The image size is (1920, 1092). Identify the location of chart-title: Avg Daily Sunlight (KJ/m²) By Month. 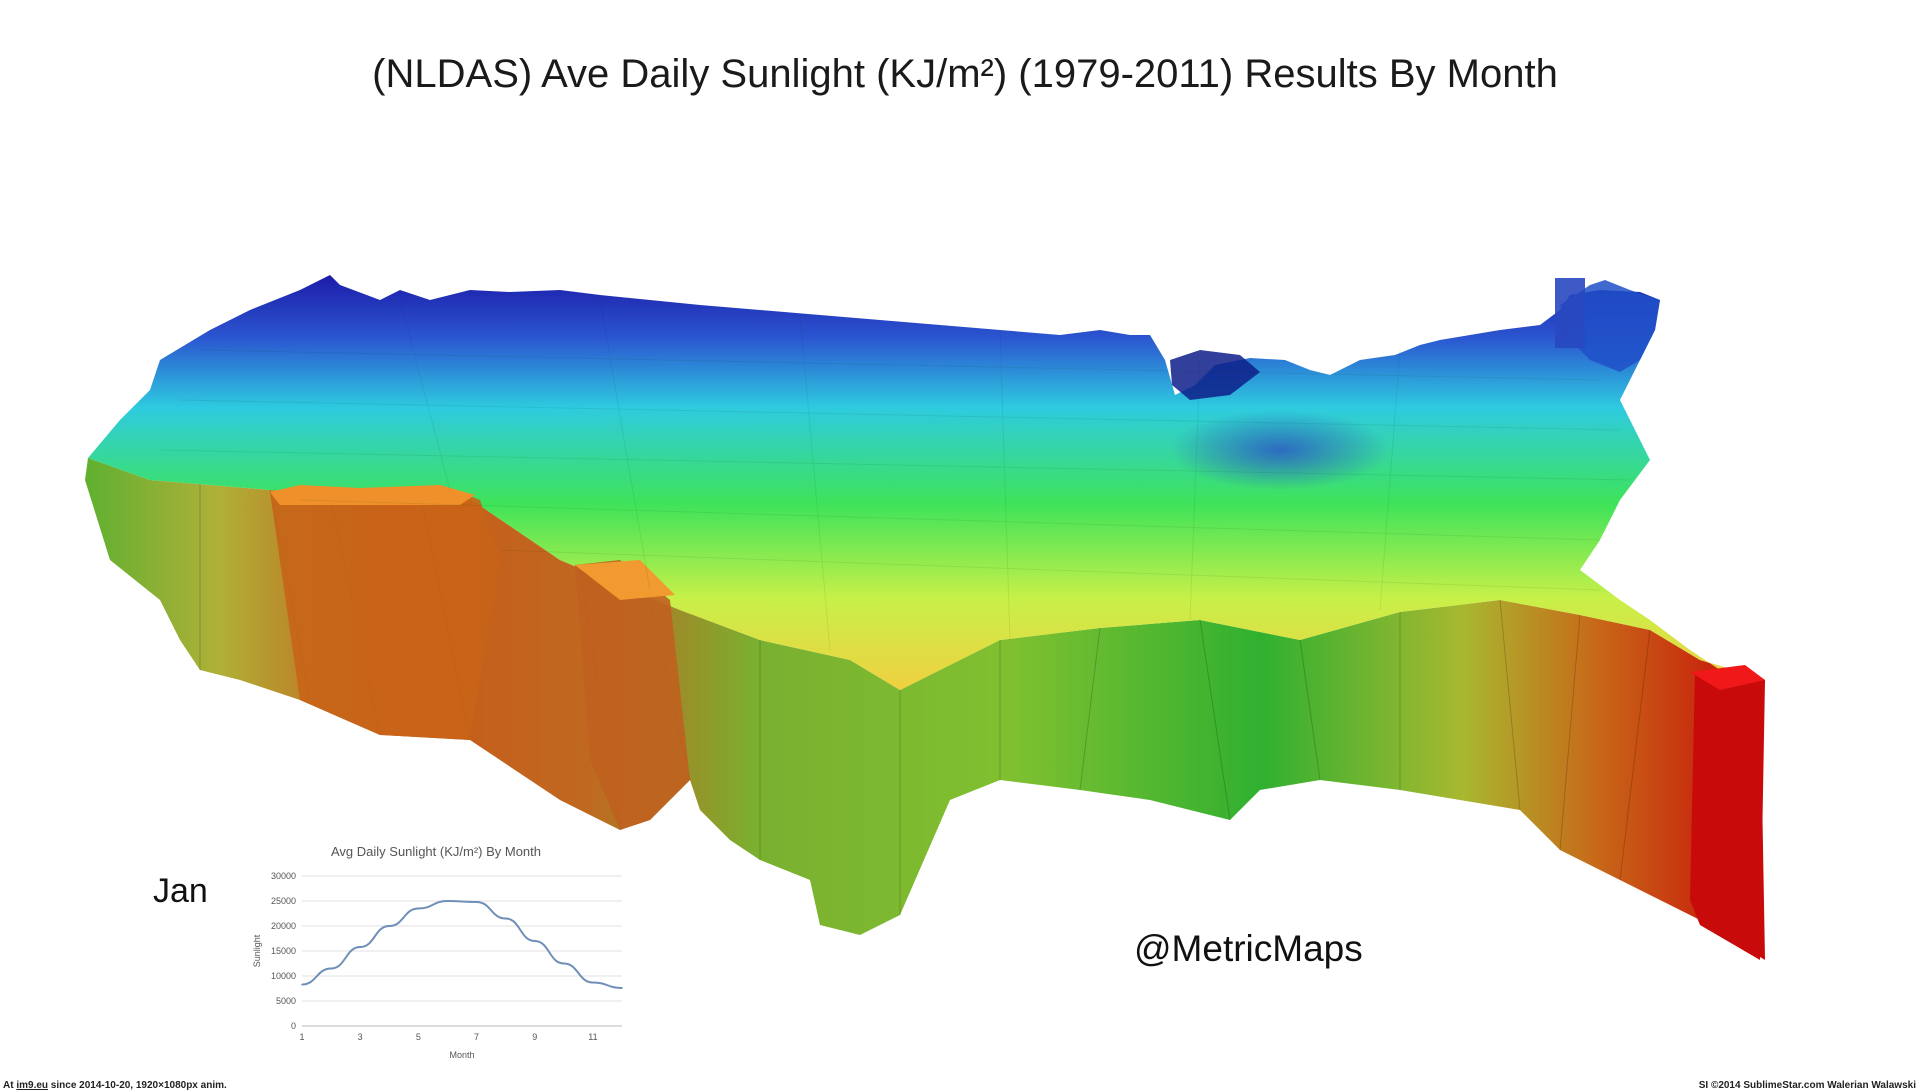
(436, 851).